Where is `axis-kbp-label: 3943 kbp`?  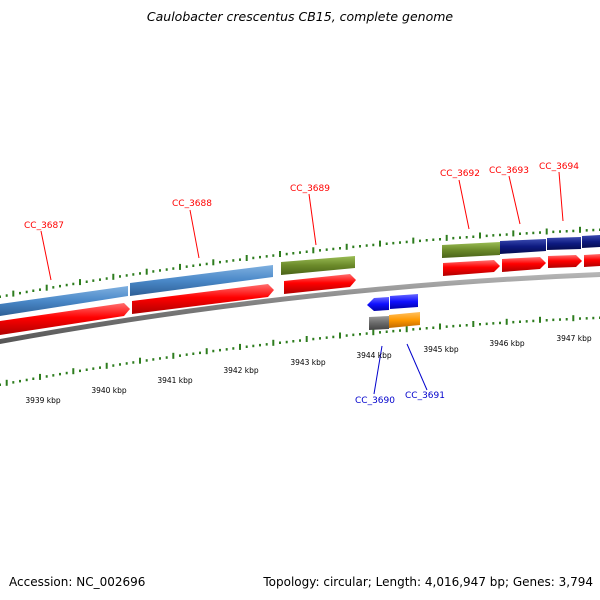 axis-kbp-label: 3943 kbp is located at coordinates (308, 362).